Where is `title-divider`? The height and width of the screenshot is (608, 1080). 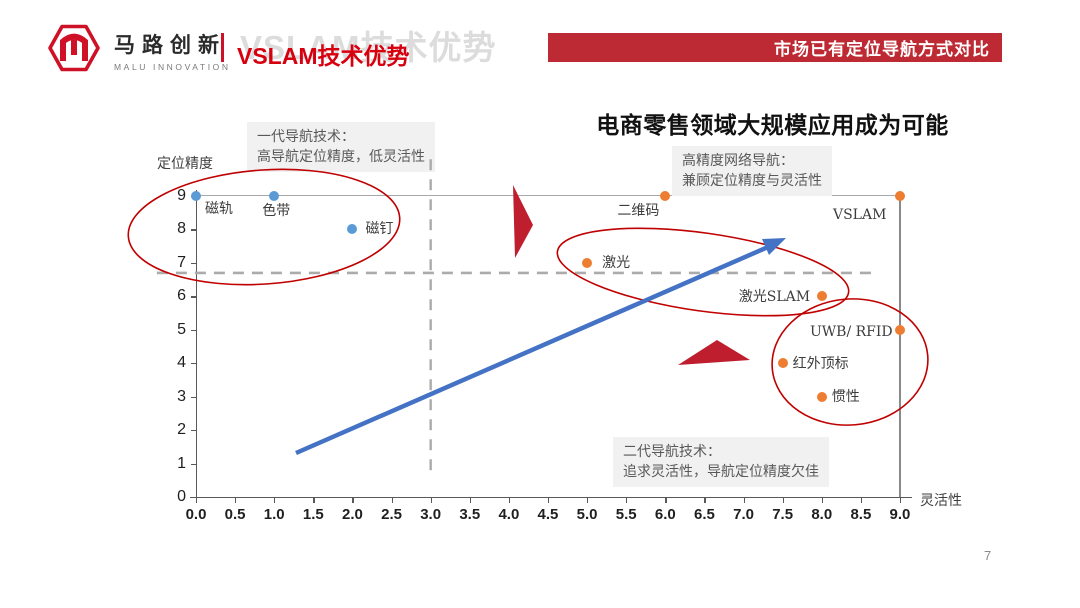
title-divider is located at coordinates (222, 47).